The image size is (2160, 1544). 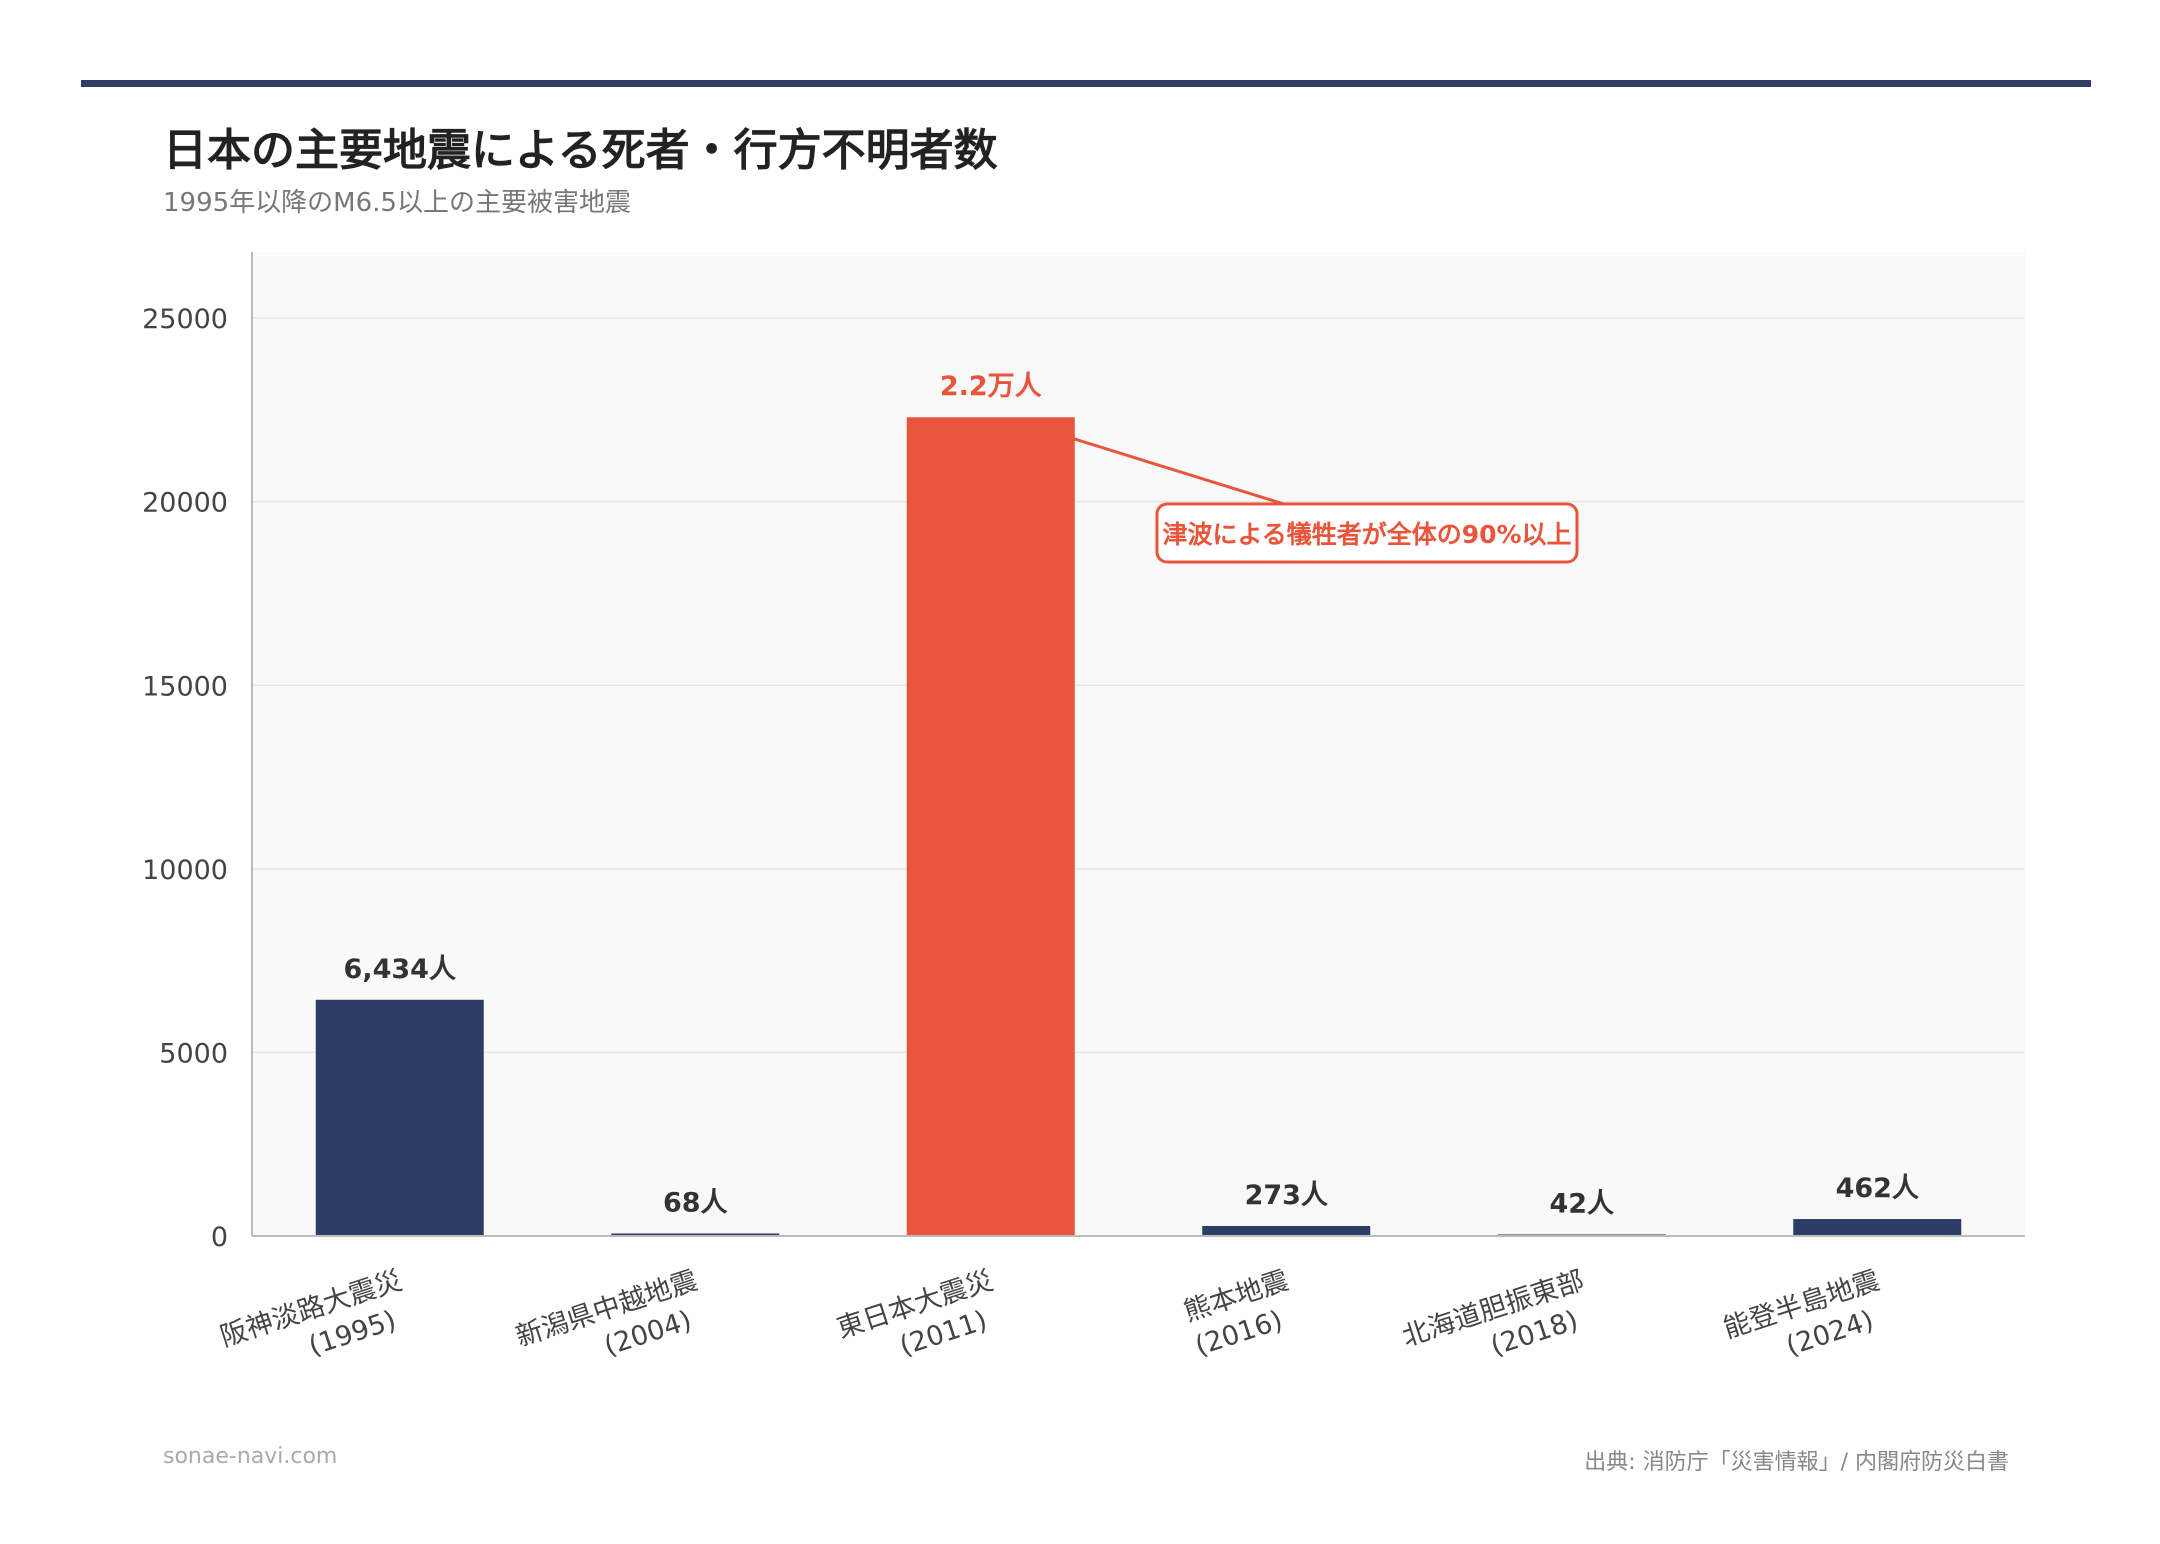 What do you see at coordinates (920, 1322) in the screenshot?
I see `x-tick-label: 東日本大震災(2011)` at bounding box center [920, 1322].